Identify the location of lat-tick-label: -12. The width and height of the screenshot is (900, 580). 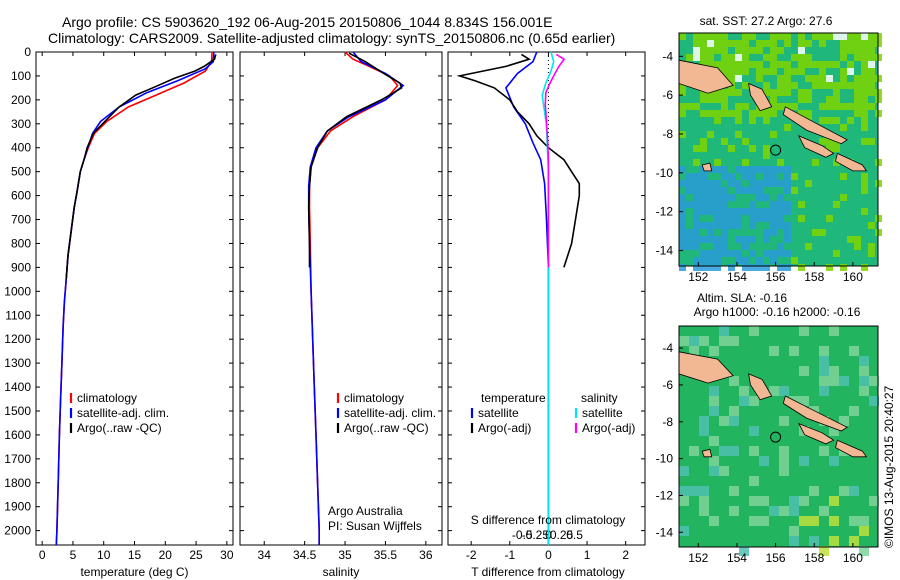
(665, 495).